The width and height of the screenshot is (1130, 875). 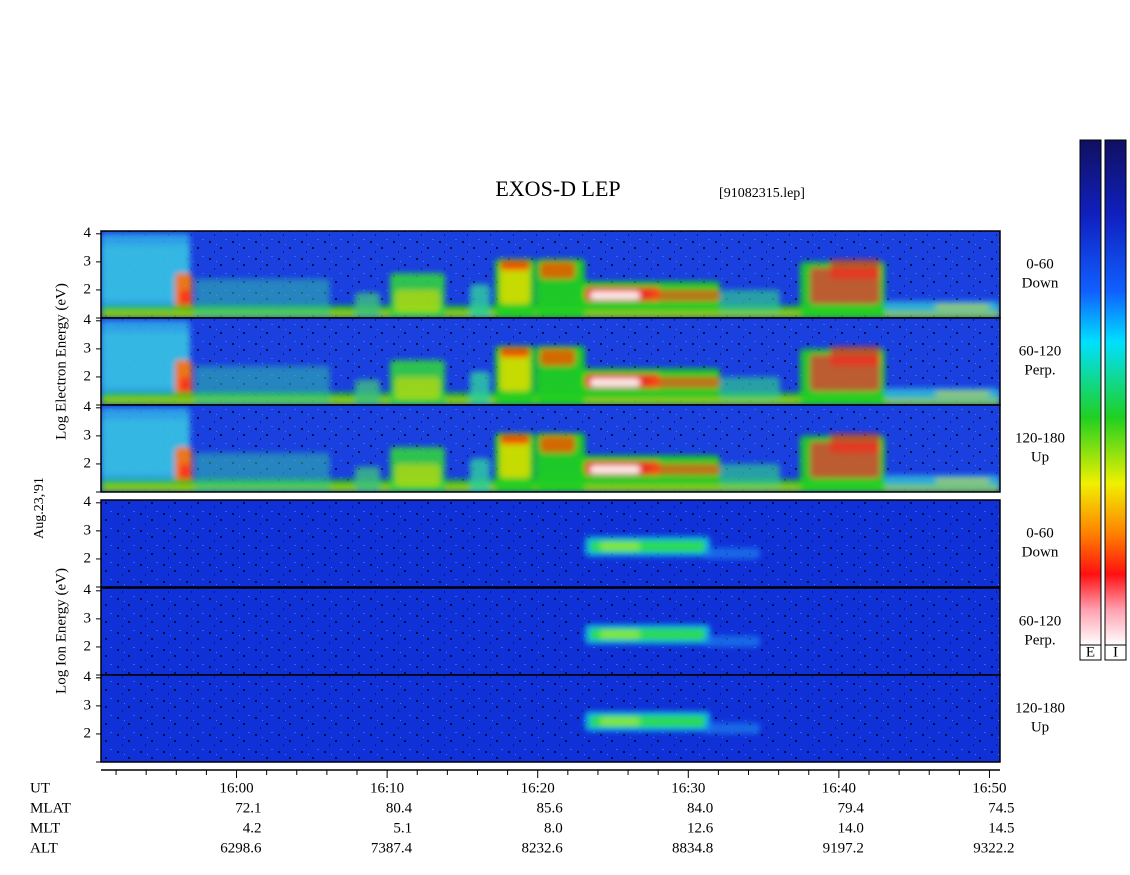 I want to click on group-label: Log Ion Energy (eV), so click(x=61, y=631).